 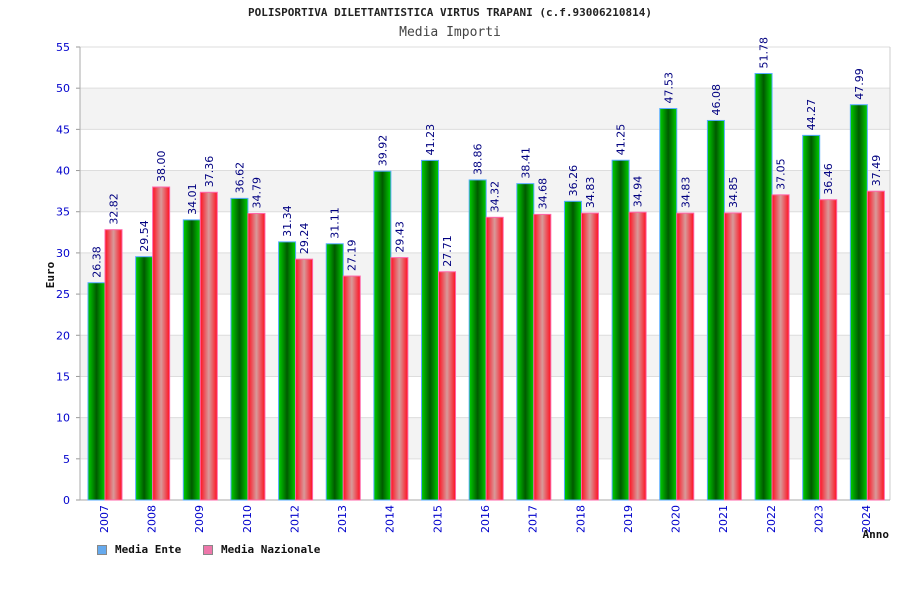 I want to click on legend-label: Media Nazionale, so click(x=271, y=549).